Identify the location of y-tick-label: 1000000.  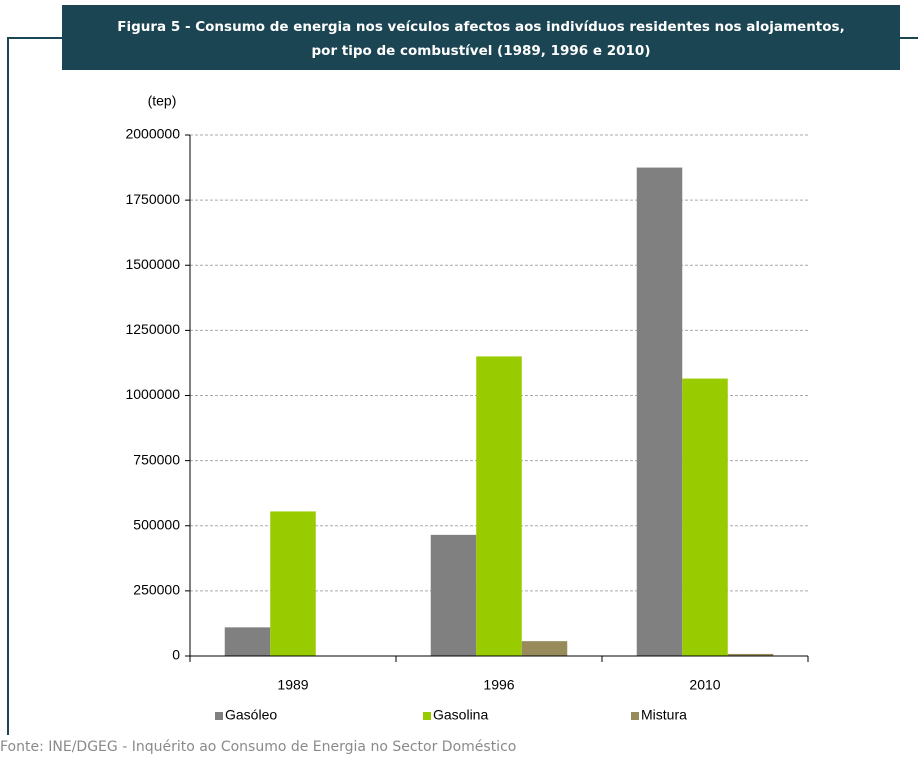
(152, 394).